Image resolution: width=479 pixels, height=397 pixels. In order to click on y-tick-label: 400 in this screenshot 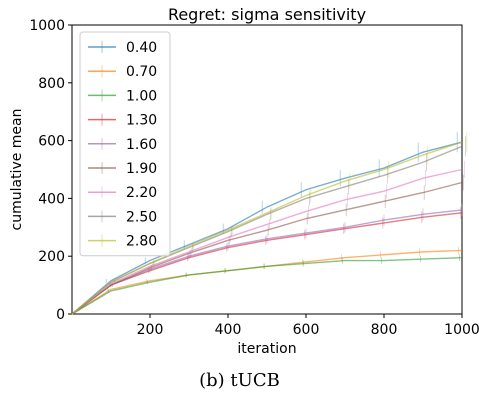, I will do `click(51, 199)`.